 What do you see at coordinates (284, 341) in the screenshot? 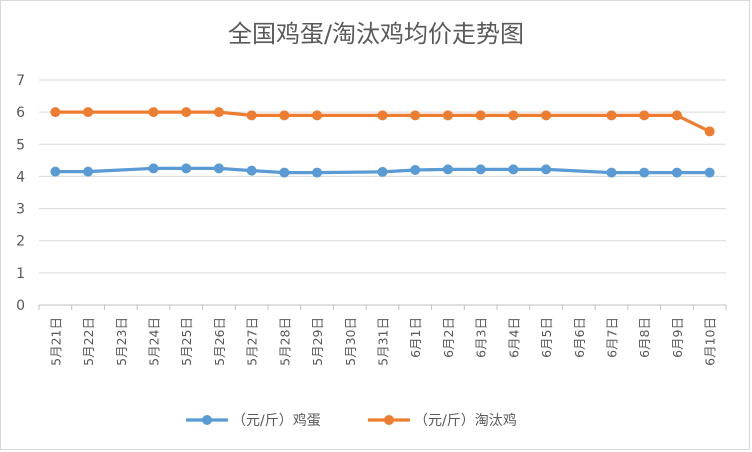
I see `x-tick-label: 5月28日` at bounding box center [284, 341].